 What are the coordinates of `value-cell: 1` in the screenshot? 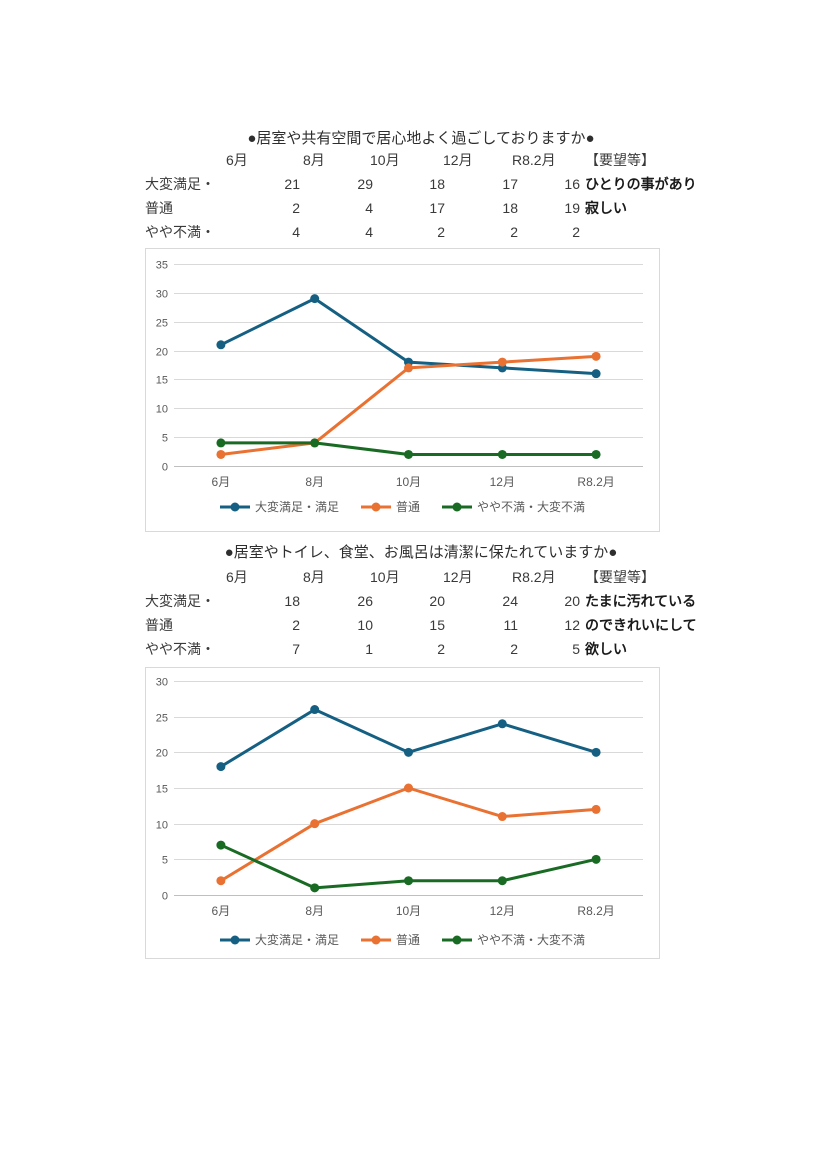 It's located at (369, 649).